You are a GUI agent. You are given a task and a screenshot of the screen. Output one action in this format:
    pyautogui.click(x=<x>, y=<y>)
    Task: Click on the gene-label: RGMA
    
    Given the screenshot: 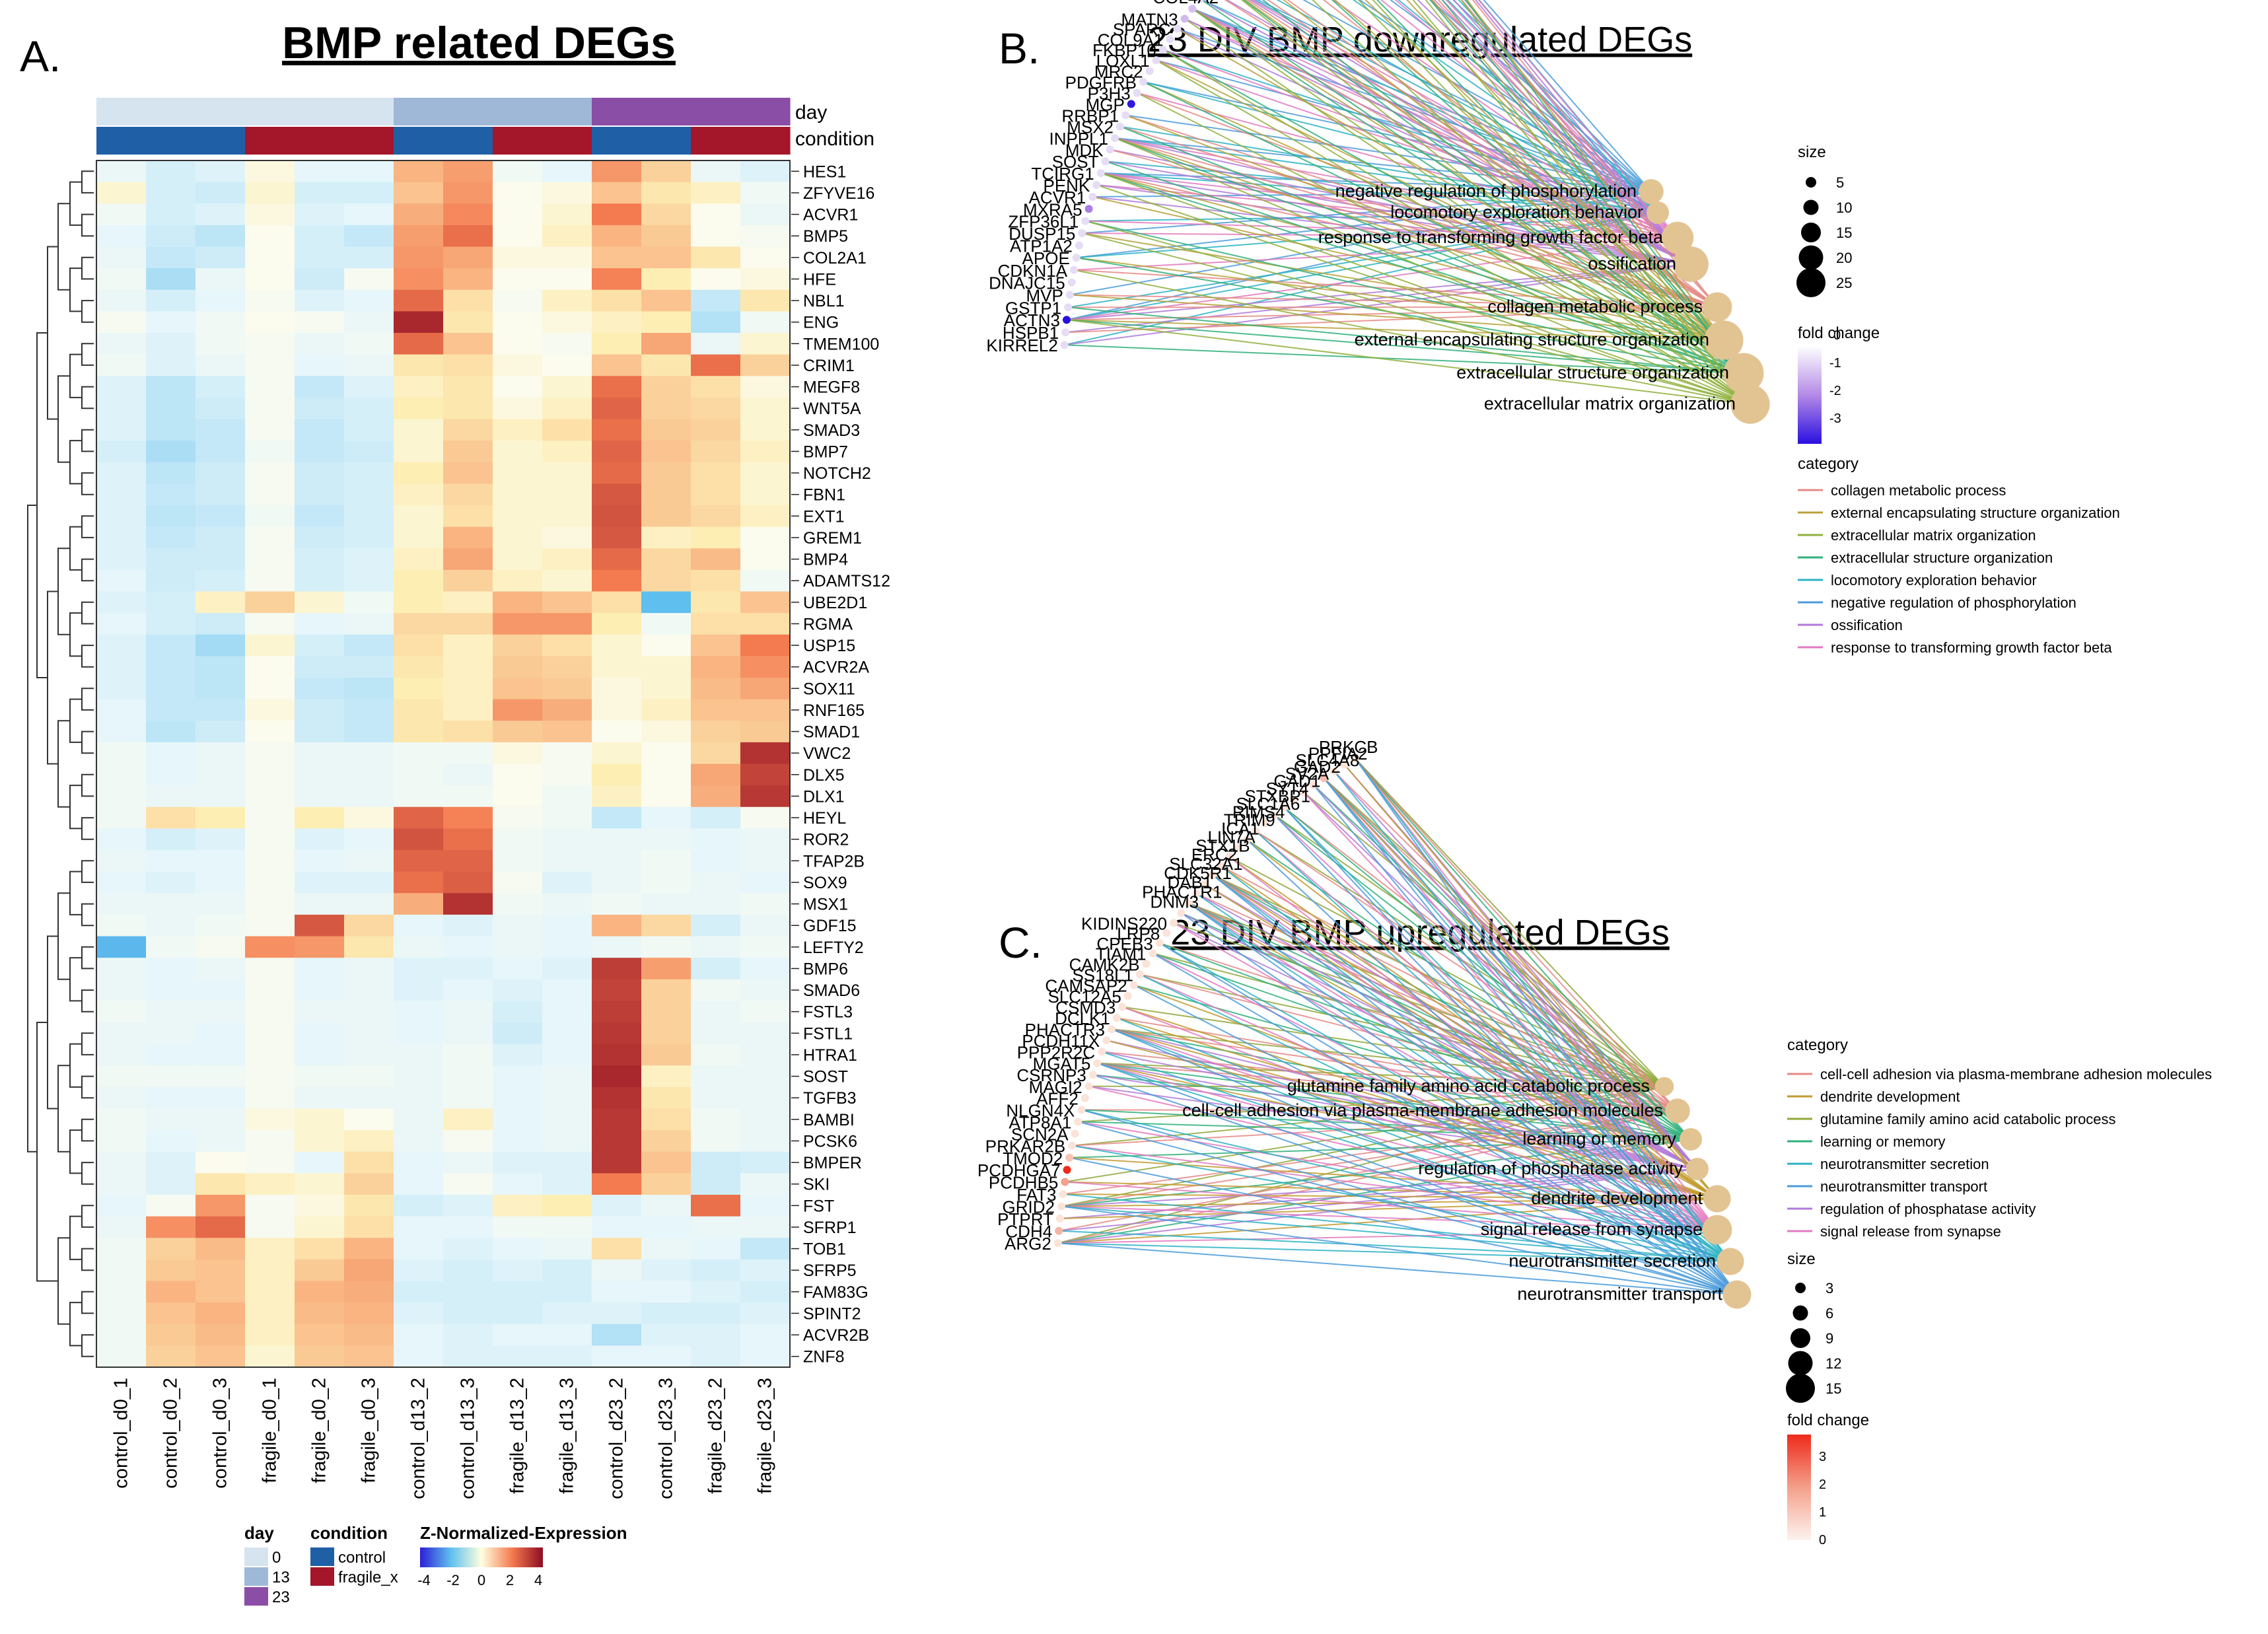 What is the action you would take?
    pyautogui.click(x=828, y=624)
    